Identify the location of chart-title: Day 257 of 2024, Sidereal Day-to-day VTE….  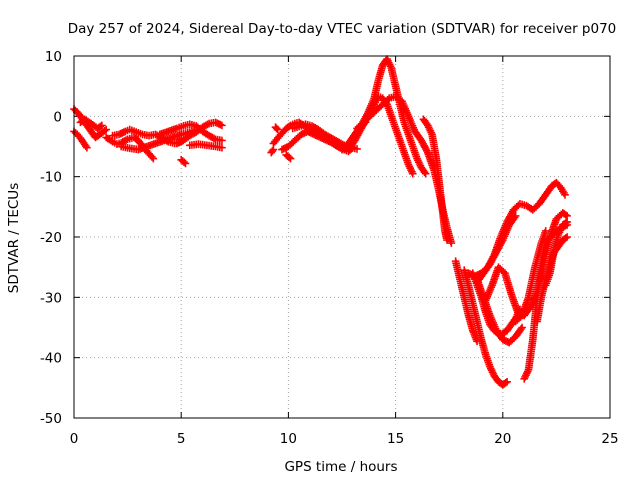
(342, 29).